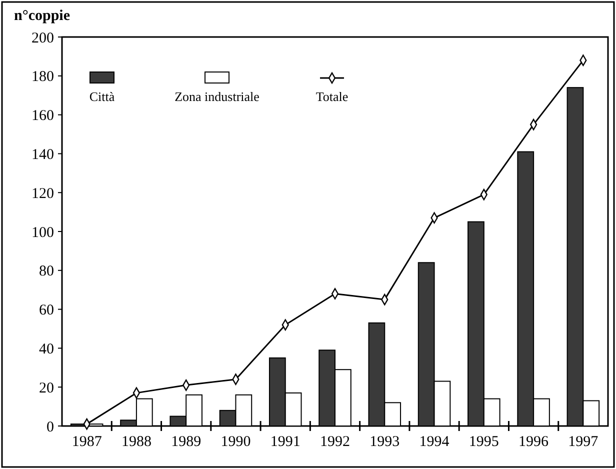 This screenshot has height=469, width=616. What do you see at coordinates (43, 116) in the screenshot?
I see `y-tick-label: 160` at bounding box center [43, 116].